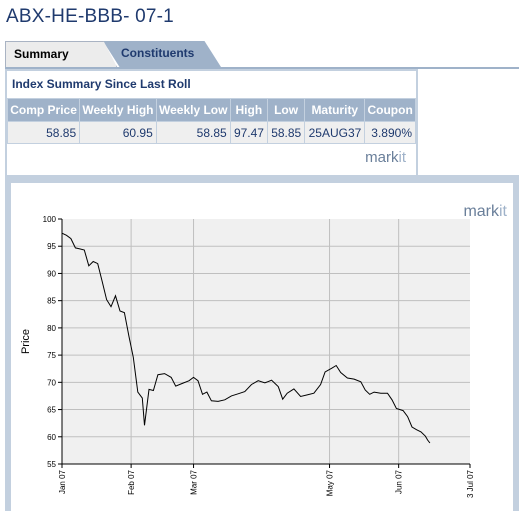  I want to click on column-header: Coupon, so click(390, 110).